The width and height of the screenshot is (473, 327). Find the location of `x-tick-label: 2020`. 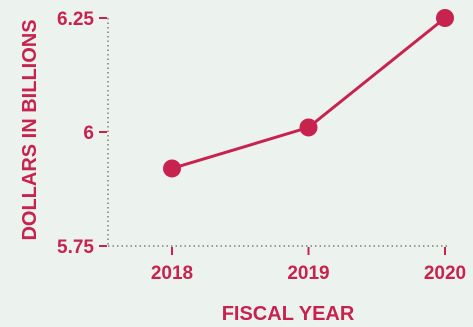

x-tick-label: 2020 is located at coordinates (445, 273).